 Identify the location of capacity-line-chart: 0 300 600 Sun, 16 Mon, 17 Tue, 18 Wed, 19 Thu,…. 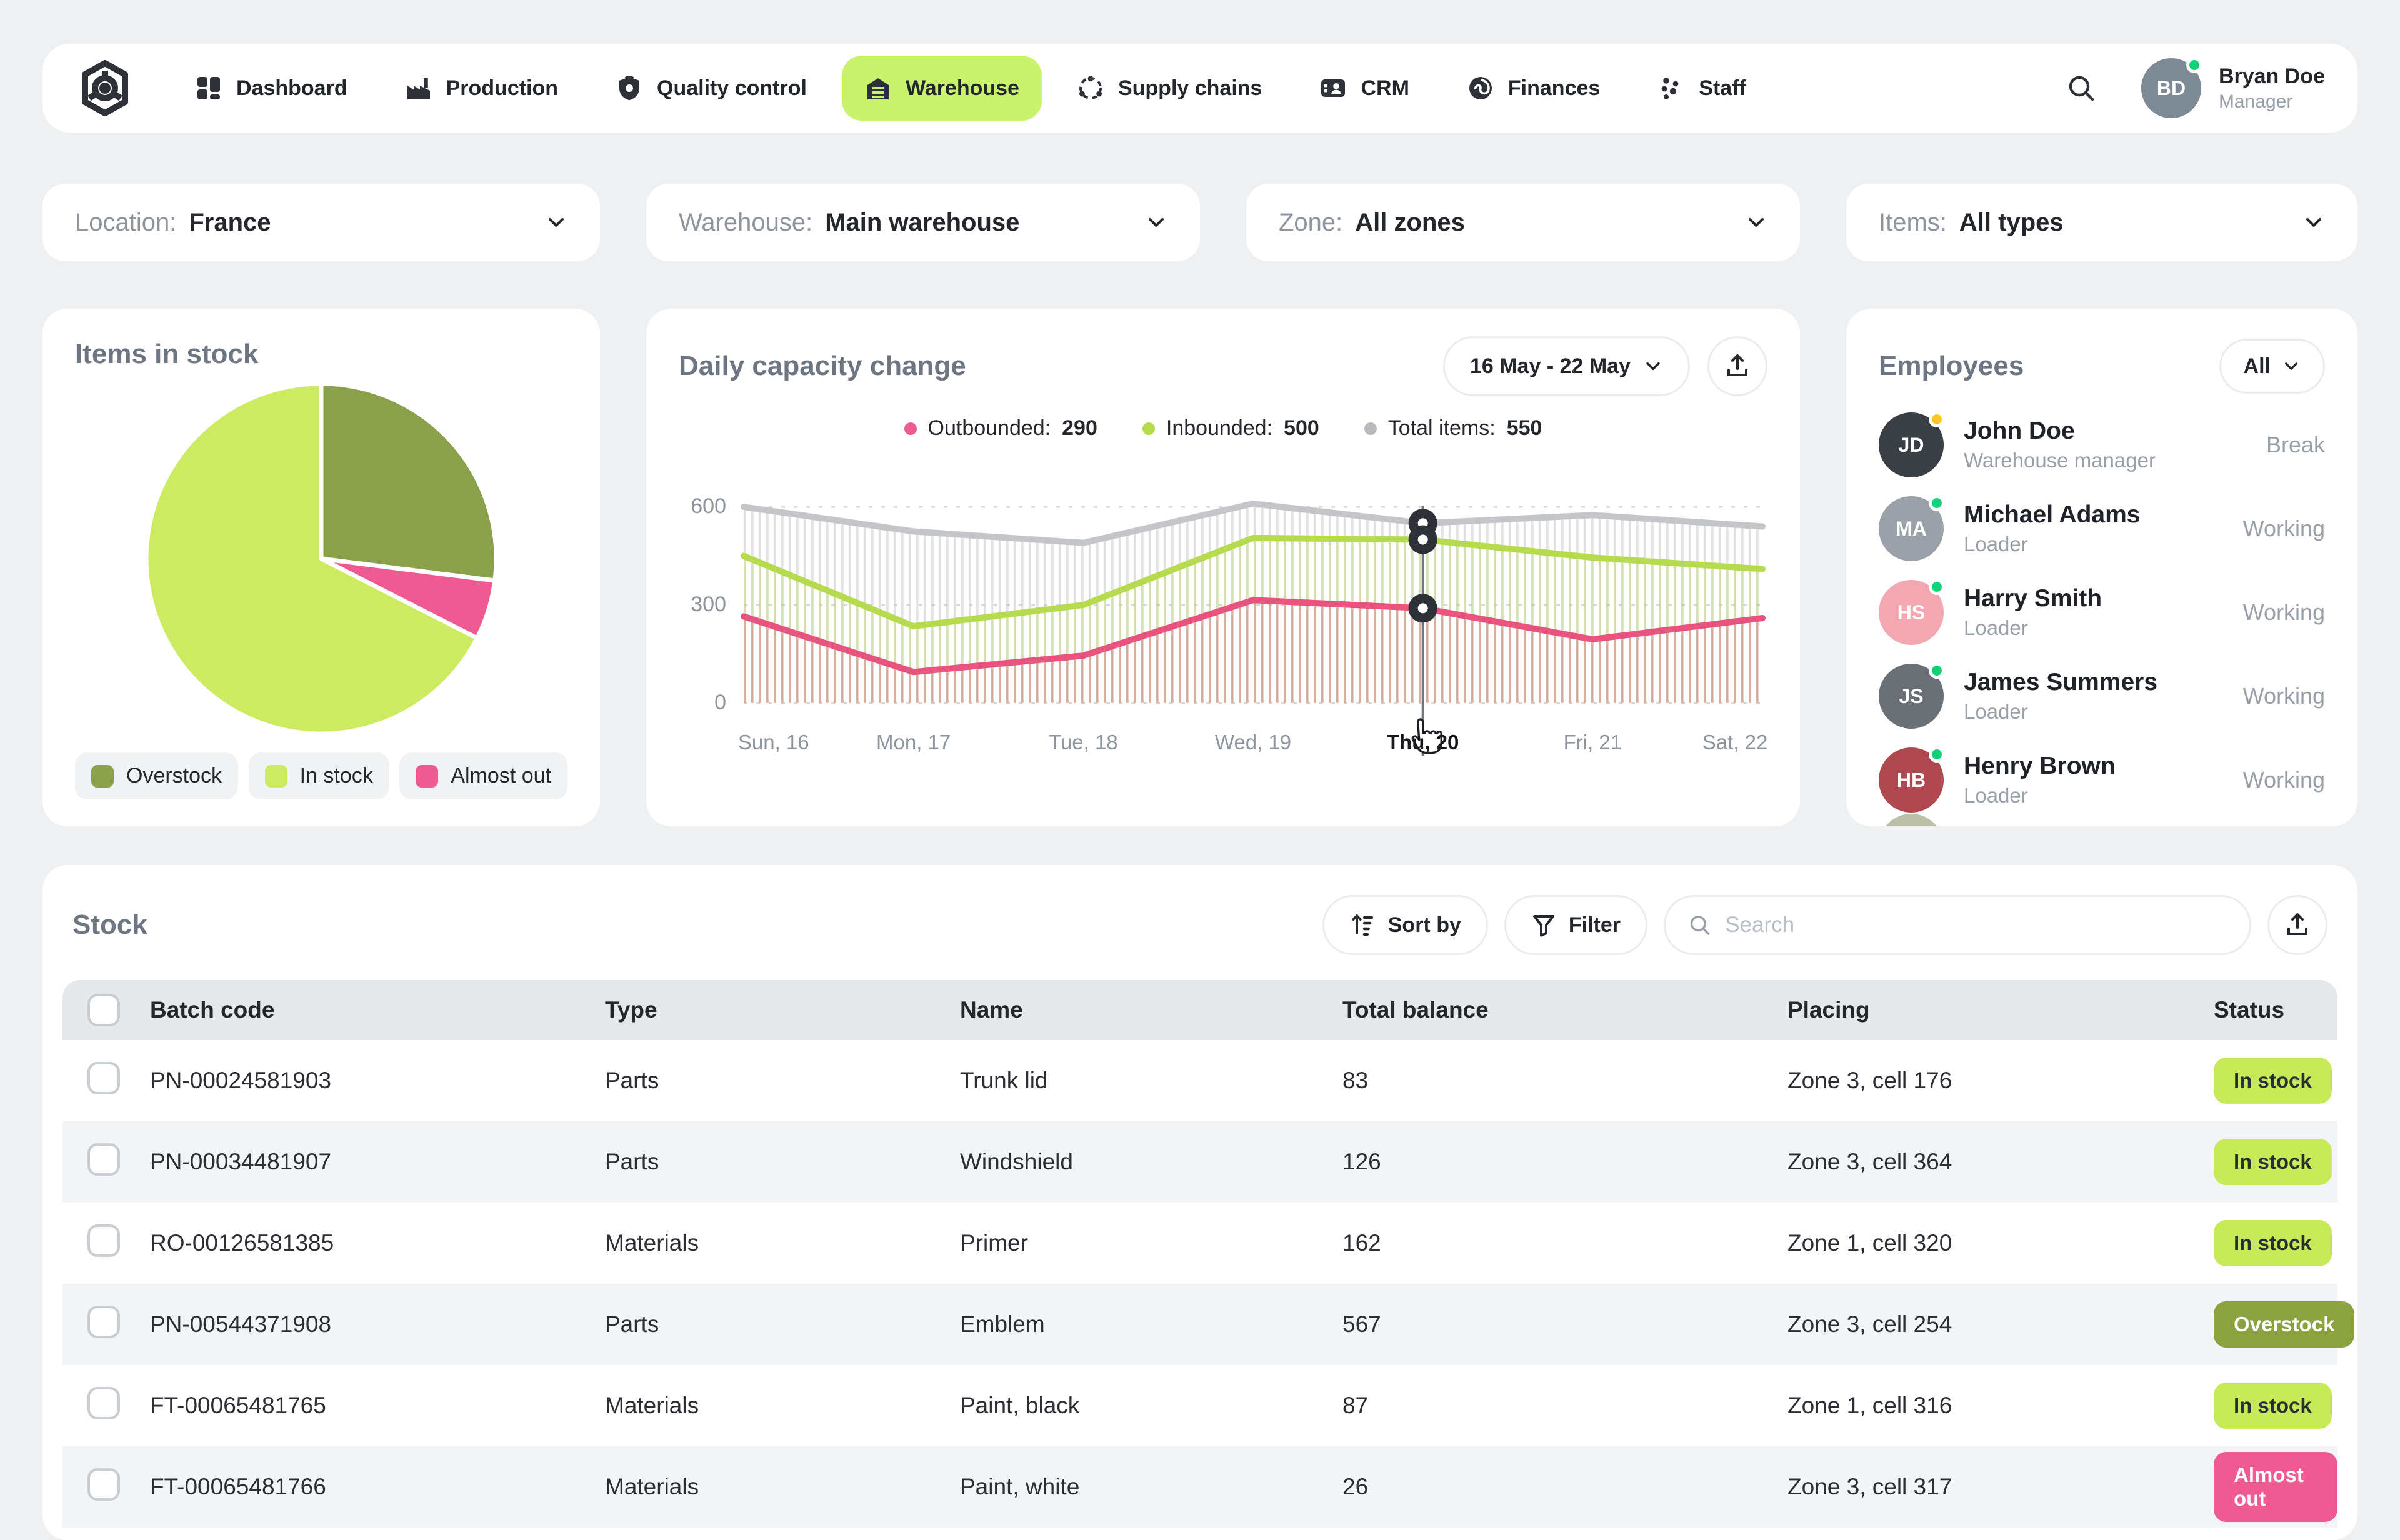
(1223, 614).